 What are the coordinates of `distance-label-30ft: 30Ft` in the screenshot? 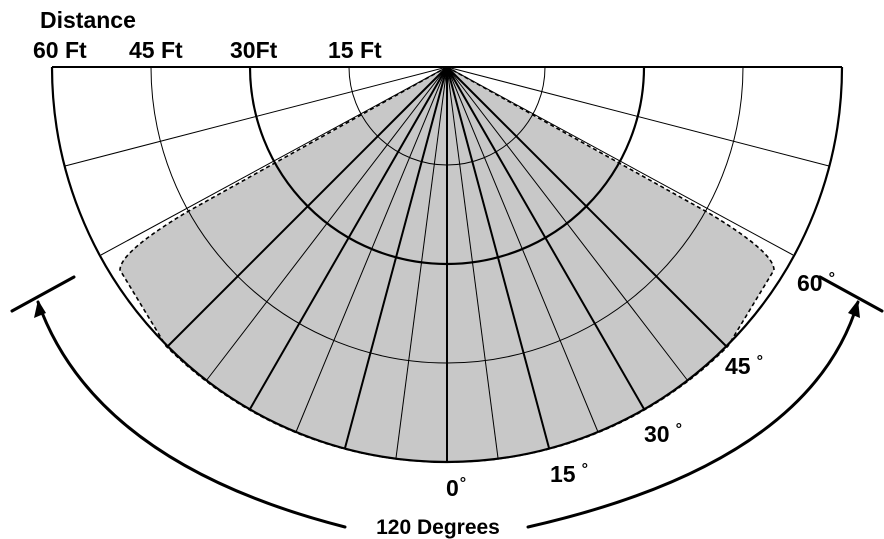 It's located at (254, 50).